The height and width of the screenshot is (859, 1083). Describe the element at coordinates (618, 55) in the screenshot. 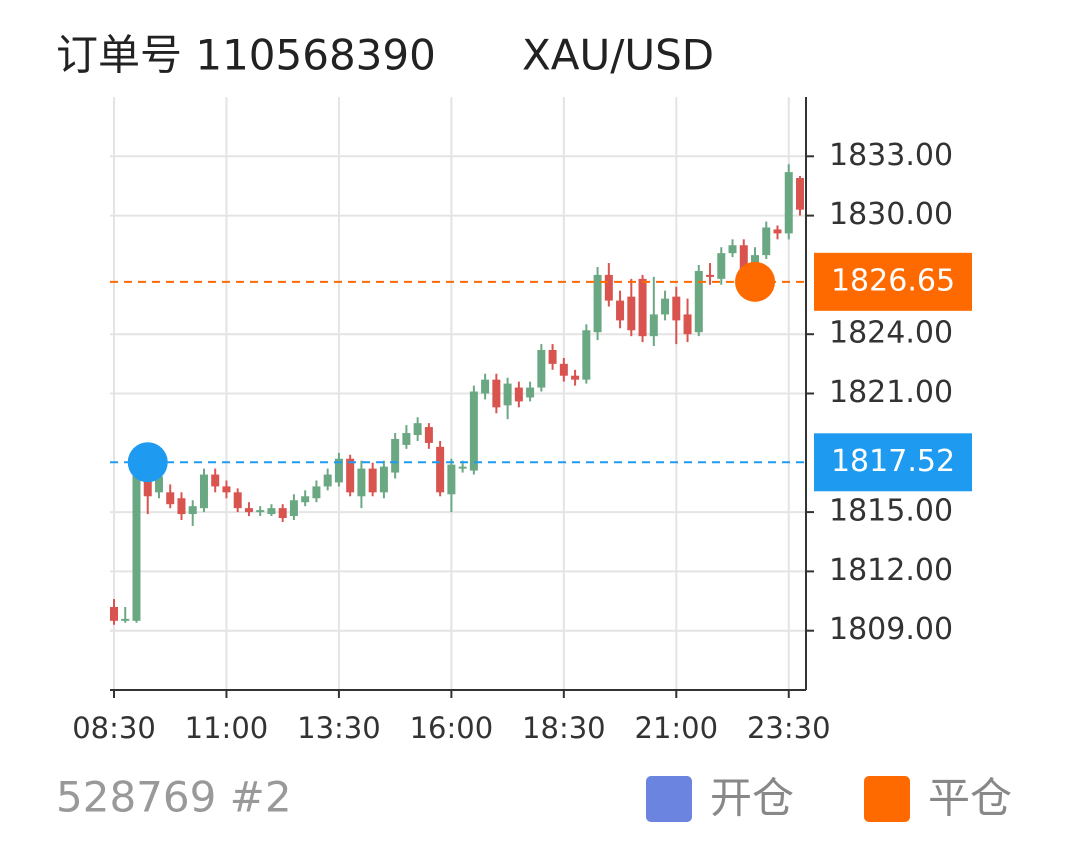

I see `symbol: XAU/USD` at that location.